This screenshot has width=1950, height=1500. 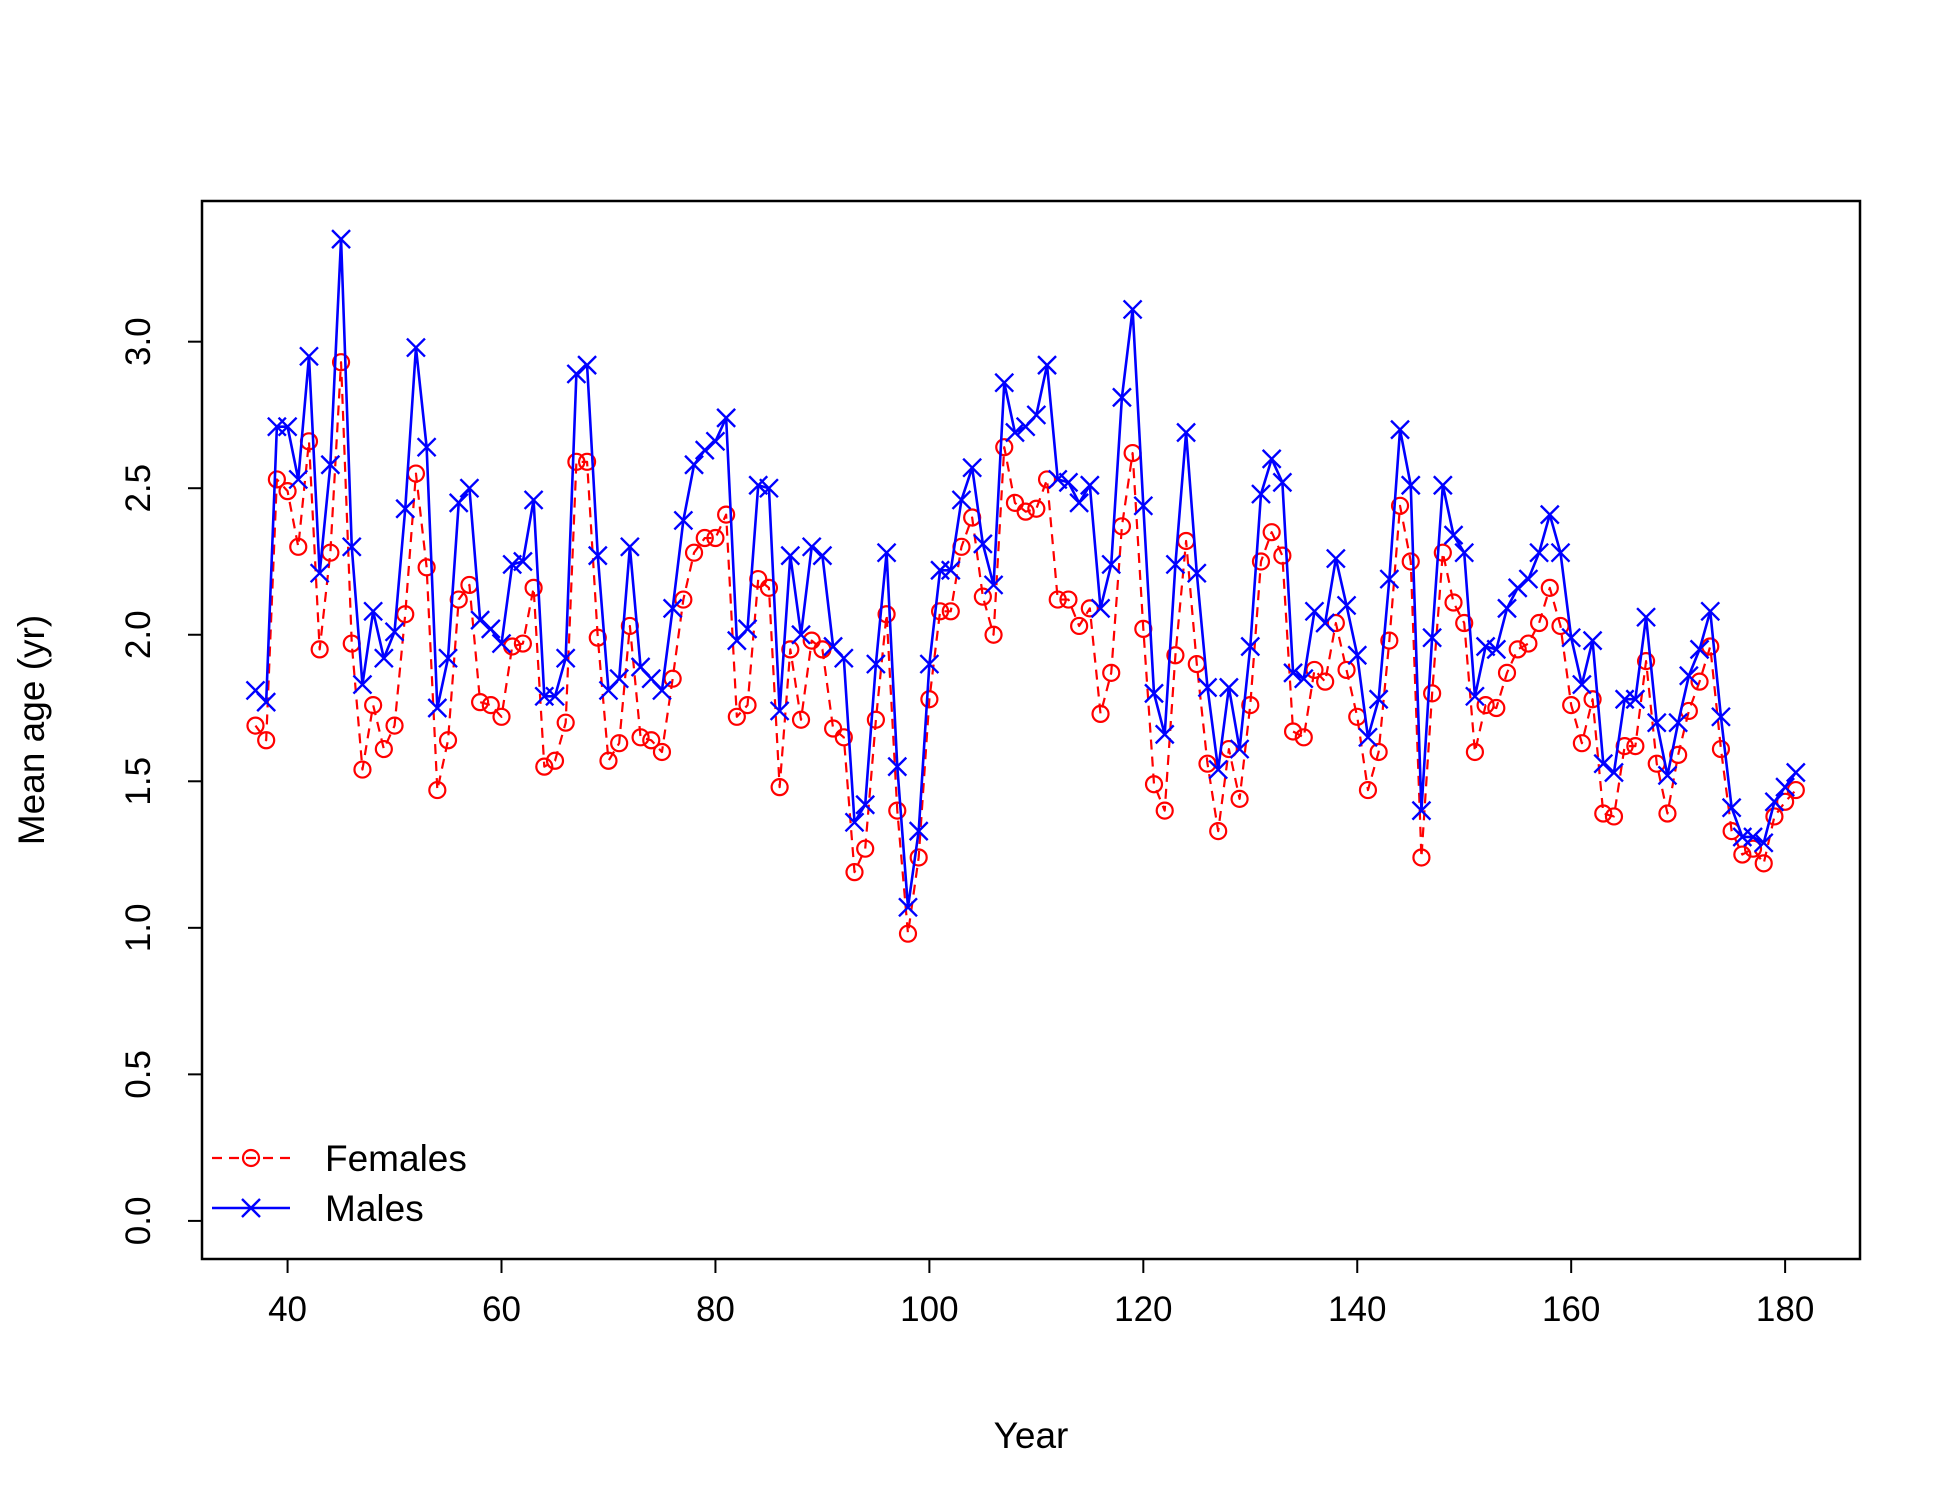 What do you see at coordinates (374, 1208) in the screenshot?
I see `legend-label: Males` at bounding box center [374, 1208].